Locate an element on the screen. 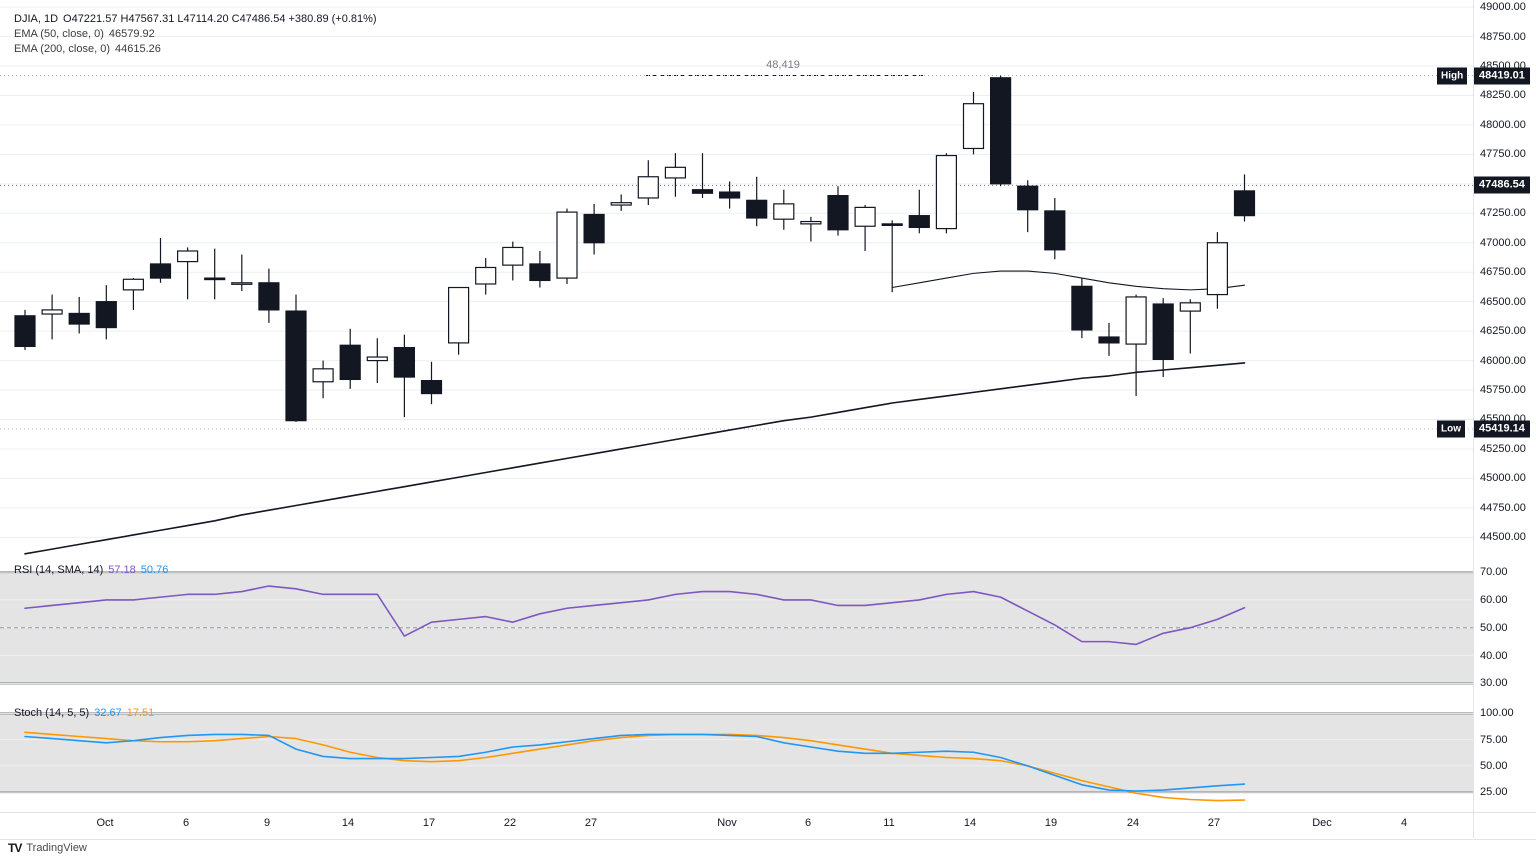  tradingview-mark-icon: TV is located at coordinates (15, 848).